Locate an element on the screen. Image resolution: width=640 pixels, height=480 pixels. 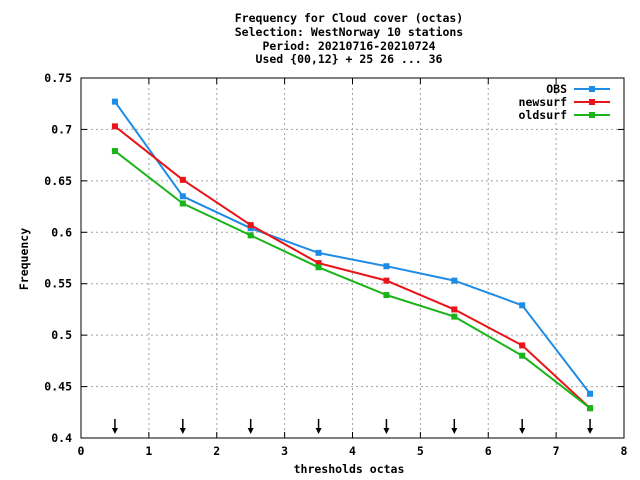
y-tick-label: 0.5 is located at coordinates (61, 335).